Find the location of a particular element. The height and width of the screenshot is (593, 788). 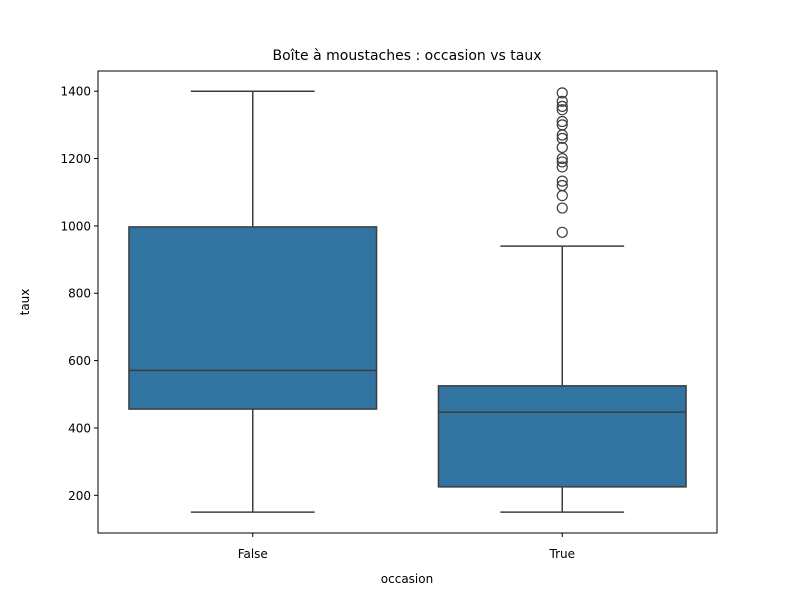

chart-title: Boîte à moustaches : occasion vs taux is located at coordinates (406, 56).